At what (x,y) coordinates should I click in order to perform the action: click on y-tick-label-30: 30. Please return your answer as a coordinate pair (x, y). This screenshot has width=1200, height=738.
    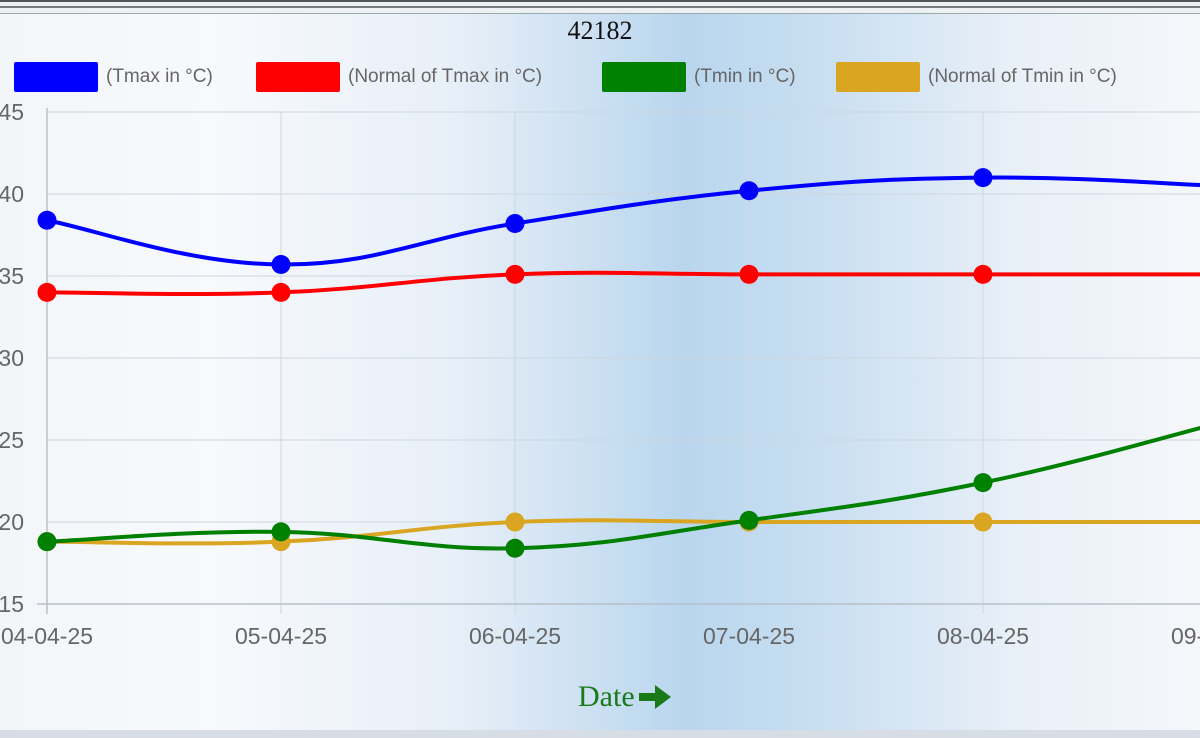
    Looking at the image, I should click on (12, 358).